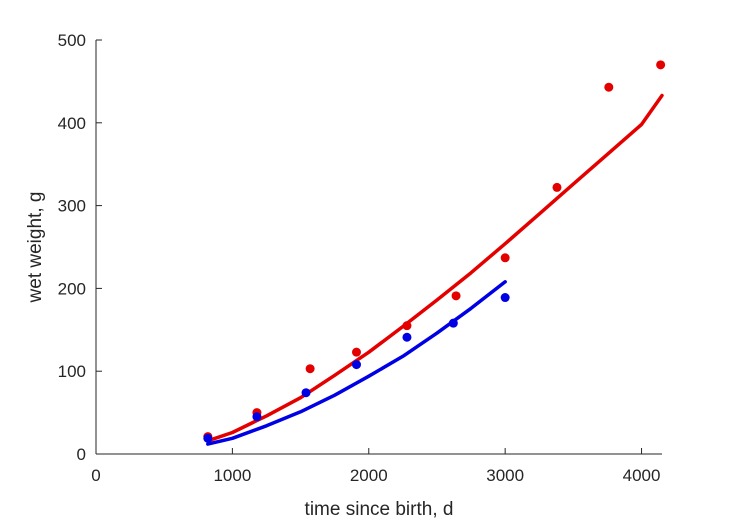 The width and height of the screenshot is (729, 521). Describe the element at coordinates (35, 248) in the screenshot. I see `y-axis-label: wet weight, g` at that location.